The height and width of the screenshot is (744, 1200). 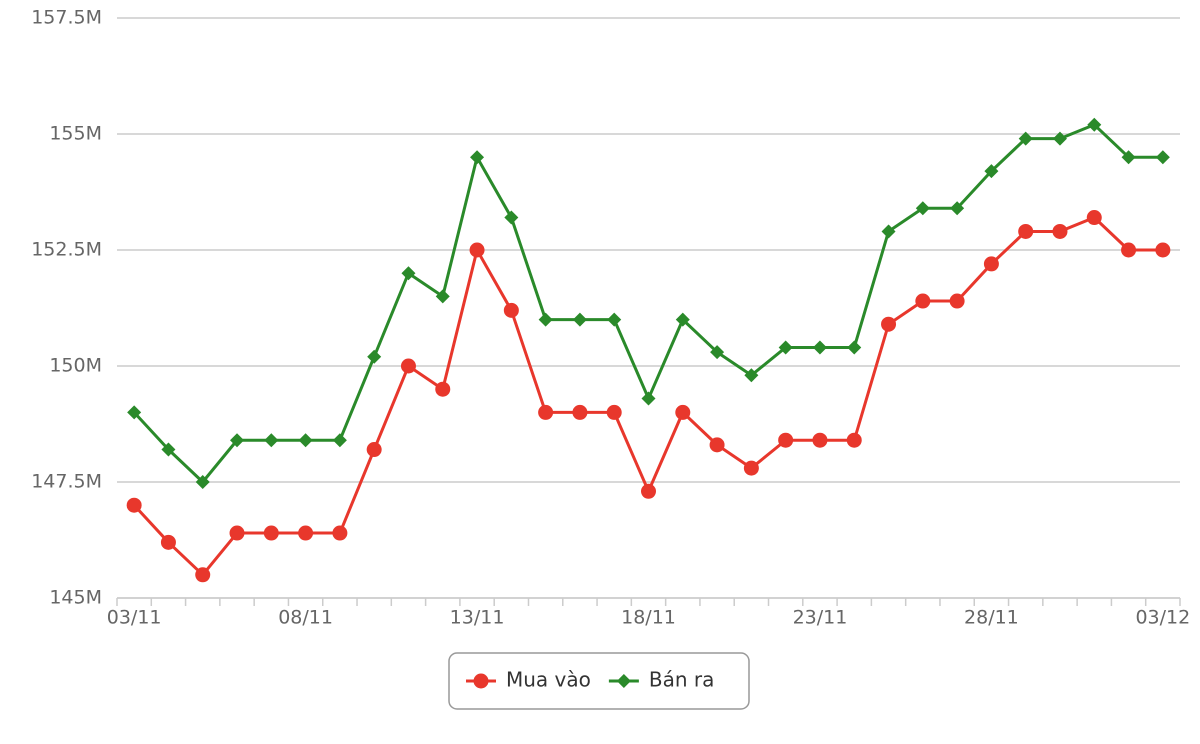 I want to click on x-tick-label: 03/11, so click(x=134, y=618).